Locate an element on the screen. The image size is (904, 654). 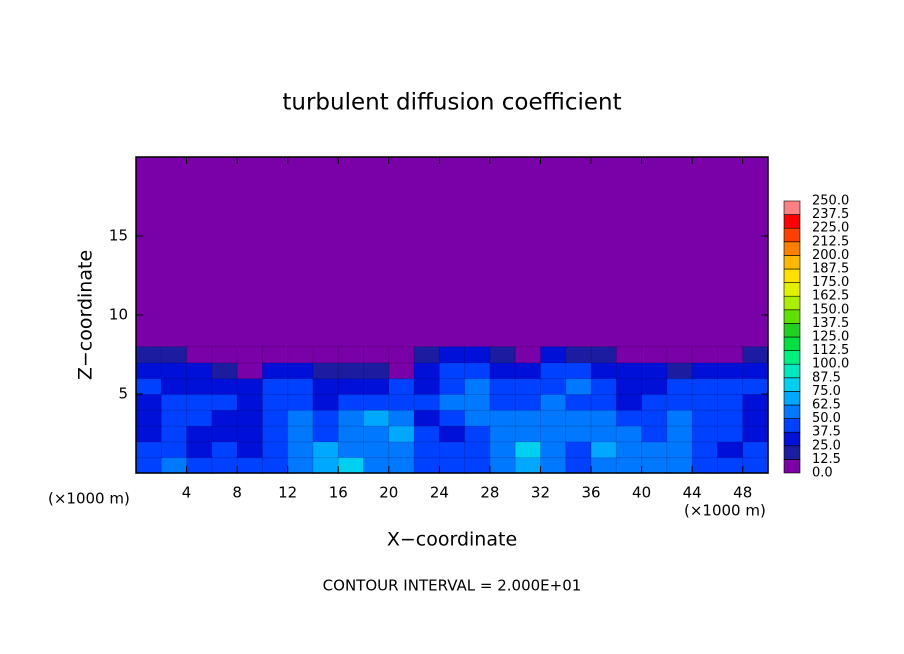
x-tick-label: 40 is located at coordinates (641, 493).